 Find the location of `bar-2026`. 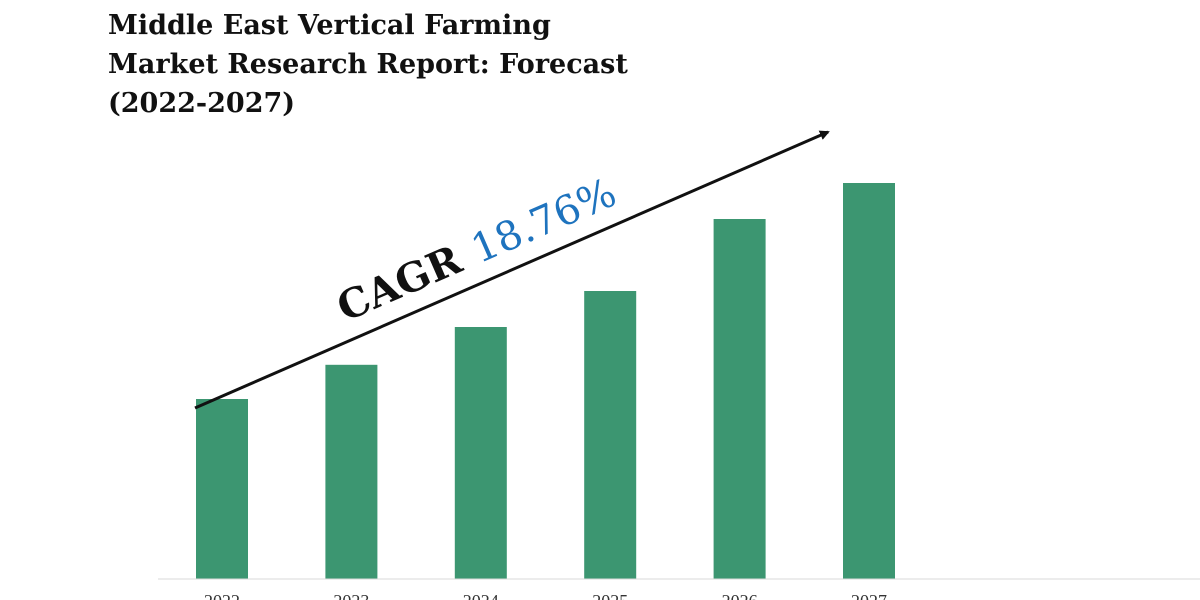

bar-2026 is located at coordinates (739, 399).